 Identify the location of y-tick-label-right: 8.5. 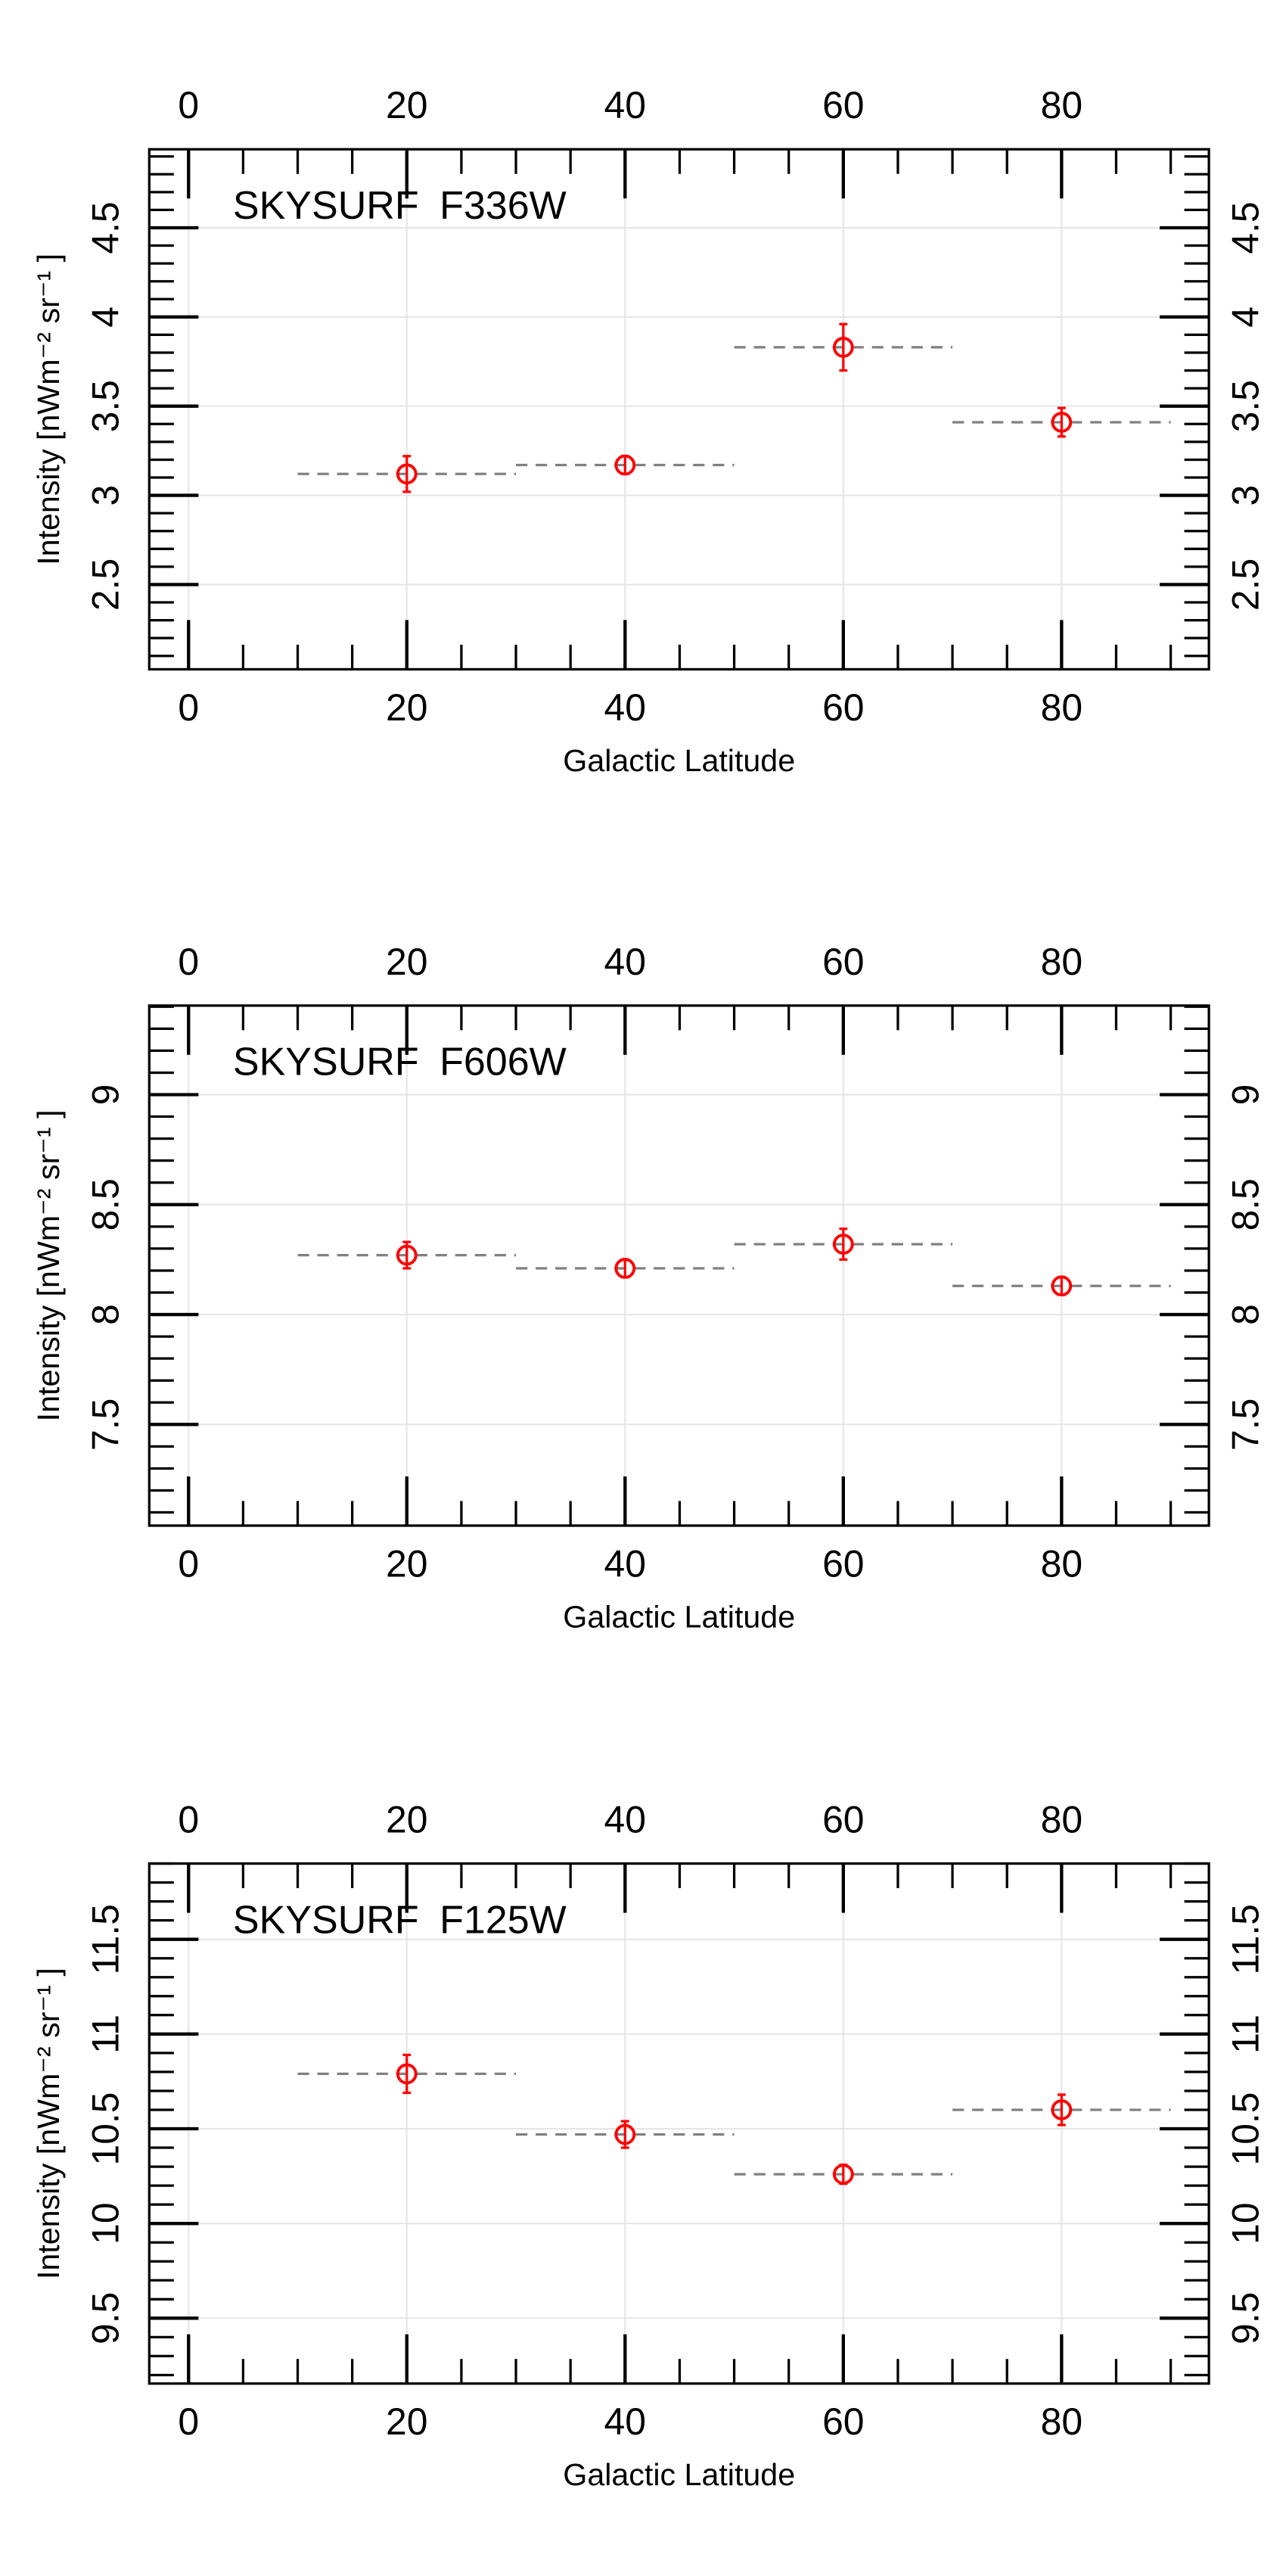
(1245, 1204).